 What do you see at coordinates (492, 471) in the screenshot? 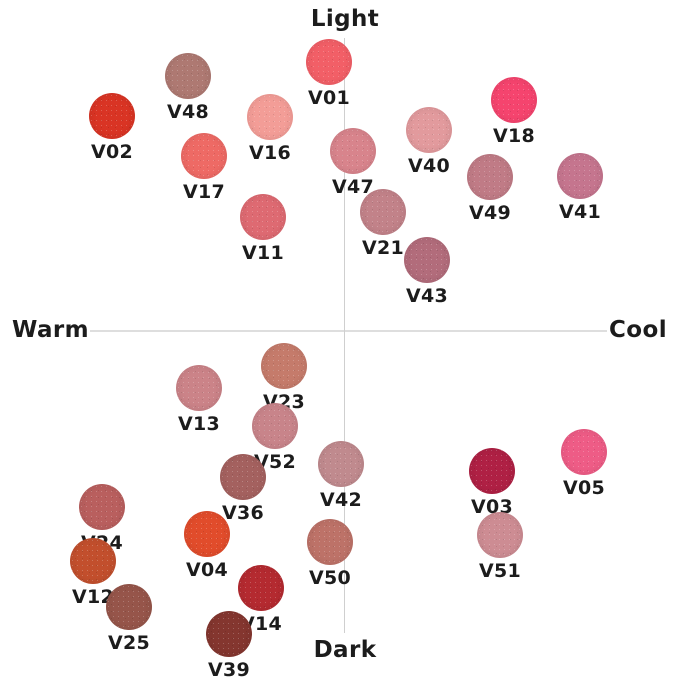
I see `shade-swatch-v03` at bounding box center [492, 471].